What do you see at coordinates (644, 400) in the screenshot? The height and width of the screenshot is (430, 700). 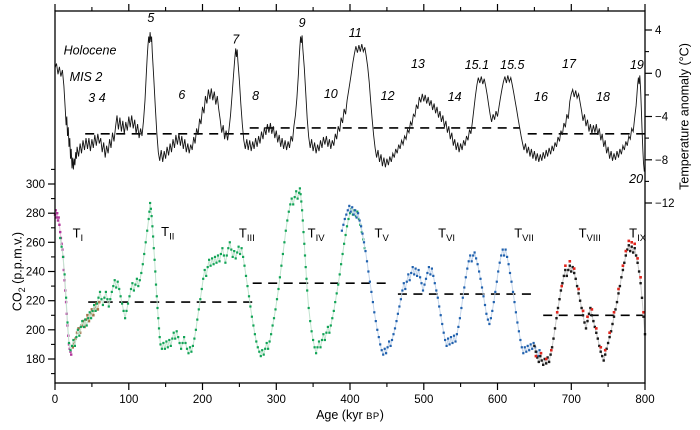 I see `x-tick-label: 800` at bounding box center [644, 400].